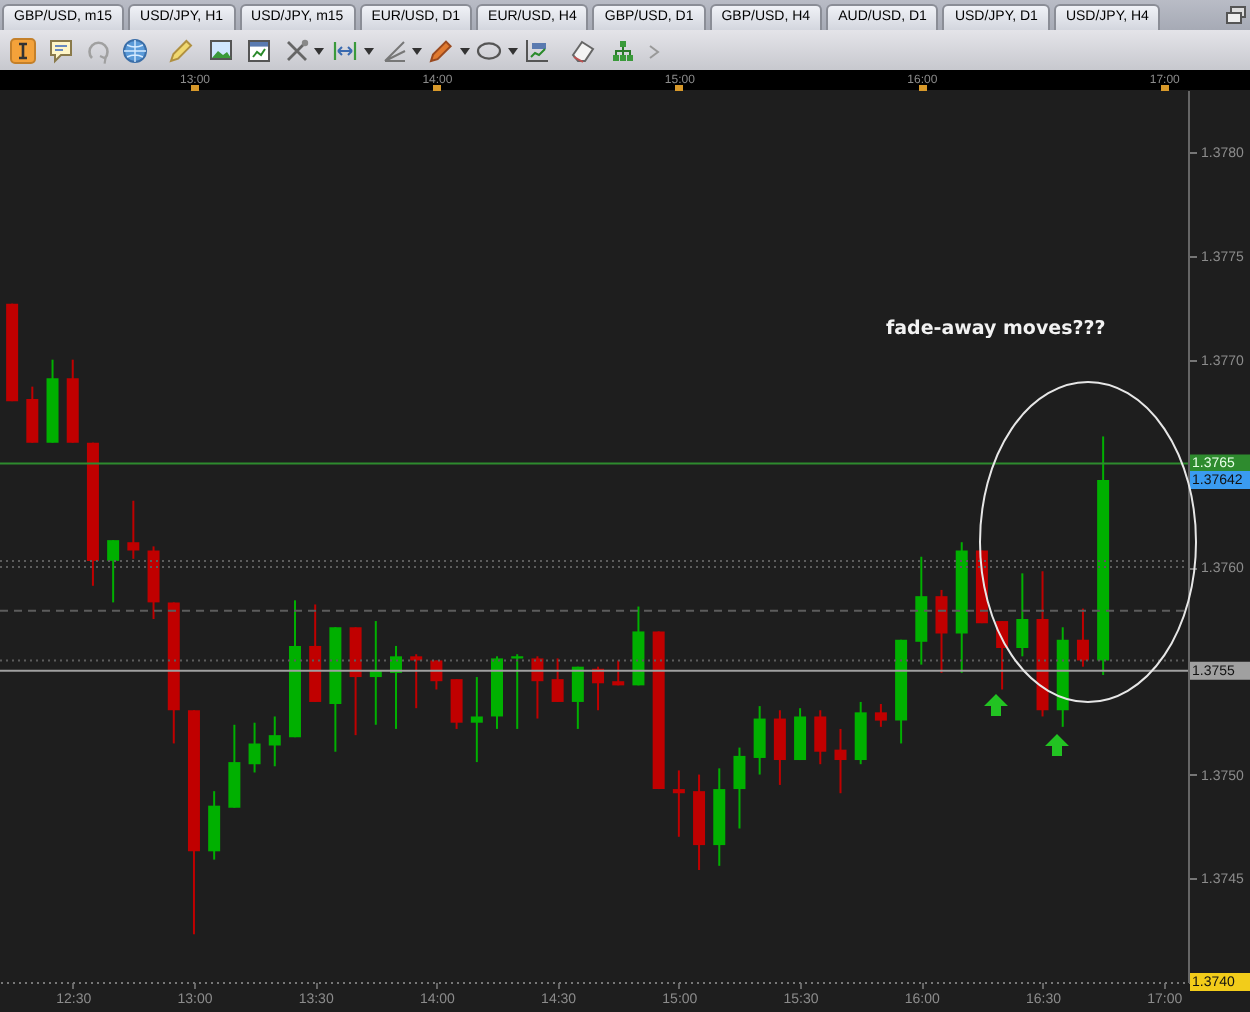 This screenshot has height=1012, width=1250. Describe the element at coordinates (996, 329) in the screenshot. I see `annotation: fade-away moves???` at that location.